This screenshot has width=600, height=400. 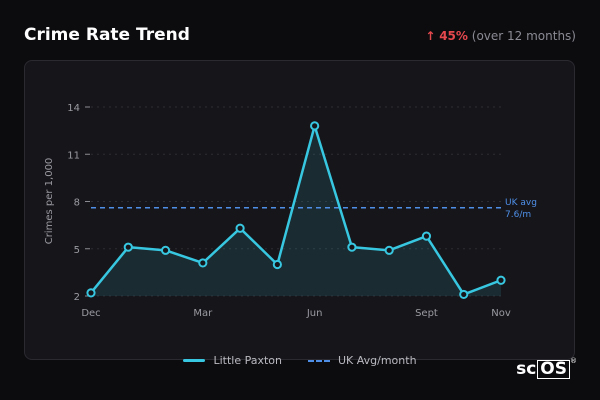 What do you see at coordinates (77, 250) in the screenshot?
I see `y-tick-label: 5` at bounding box center [77, 250].